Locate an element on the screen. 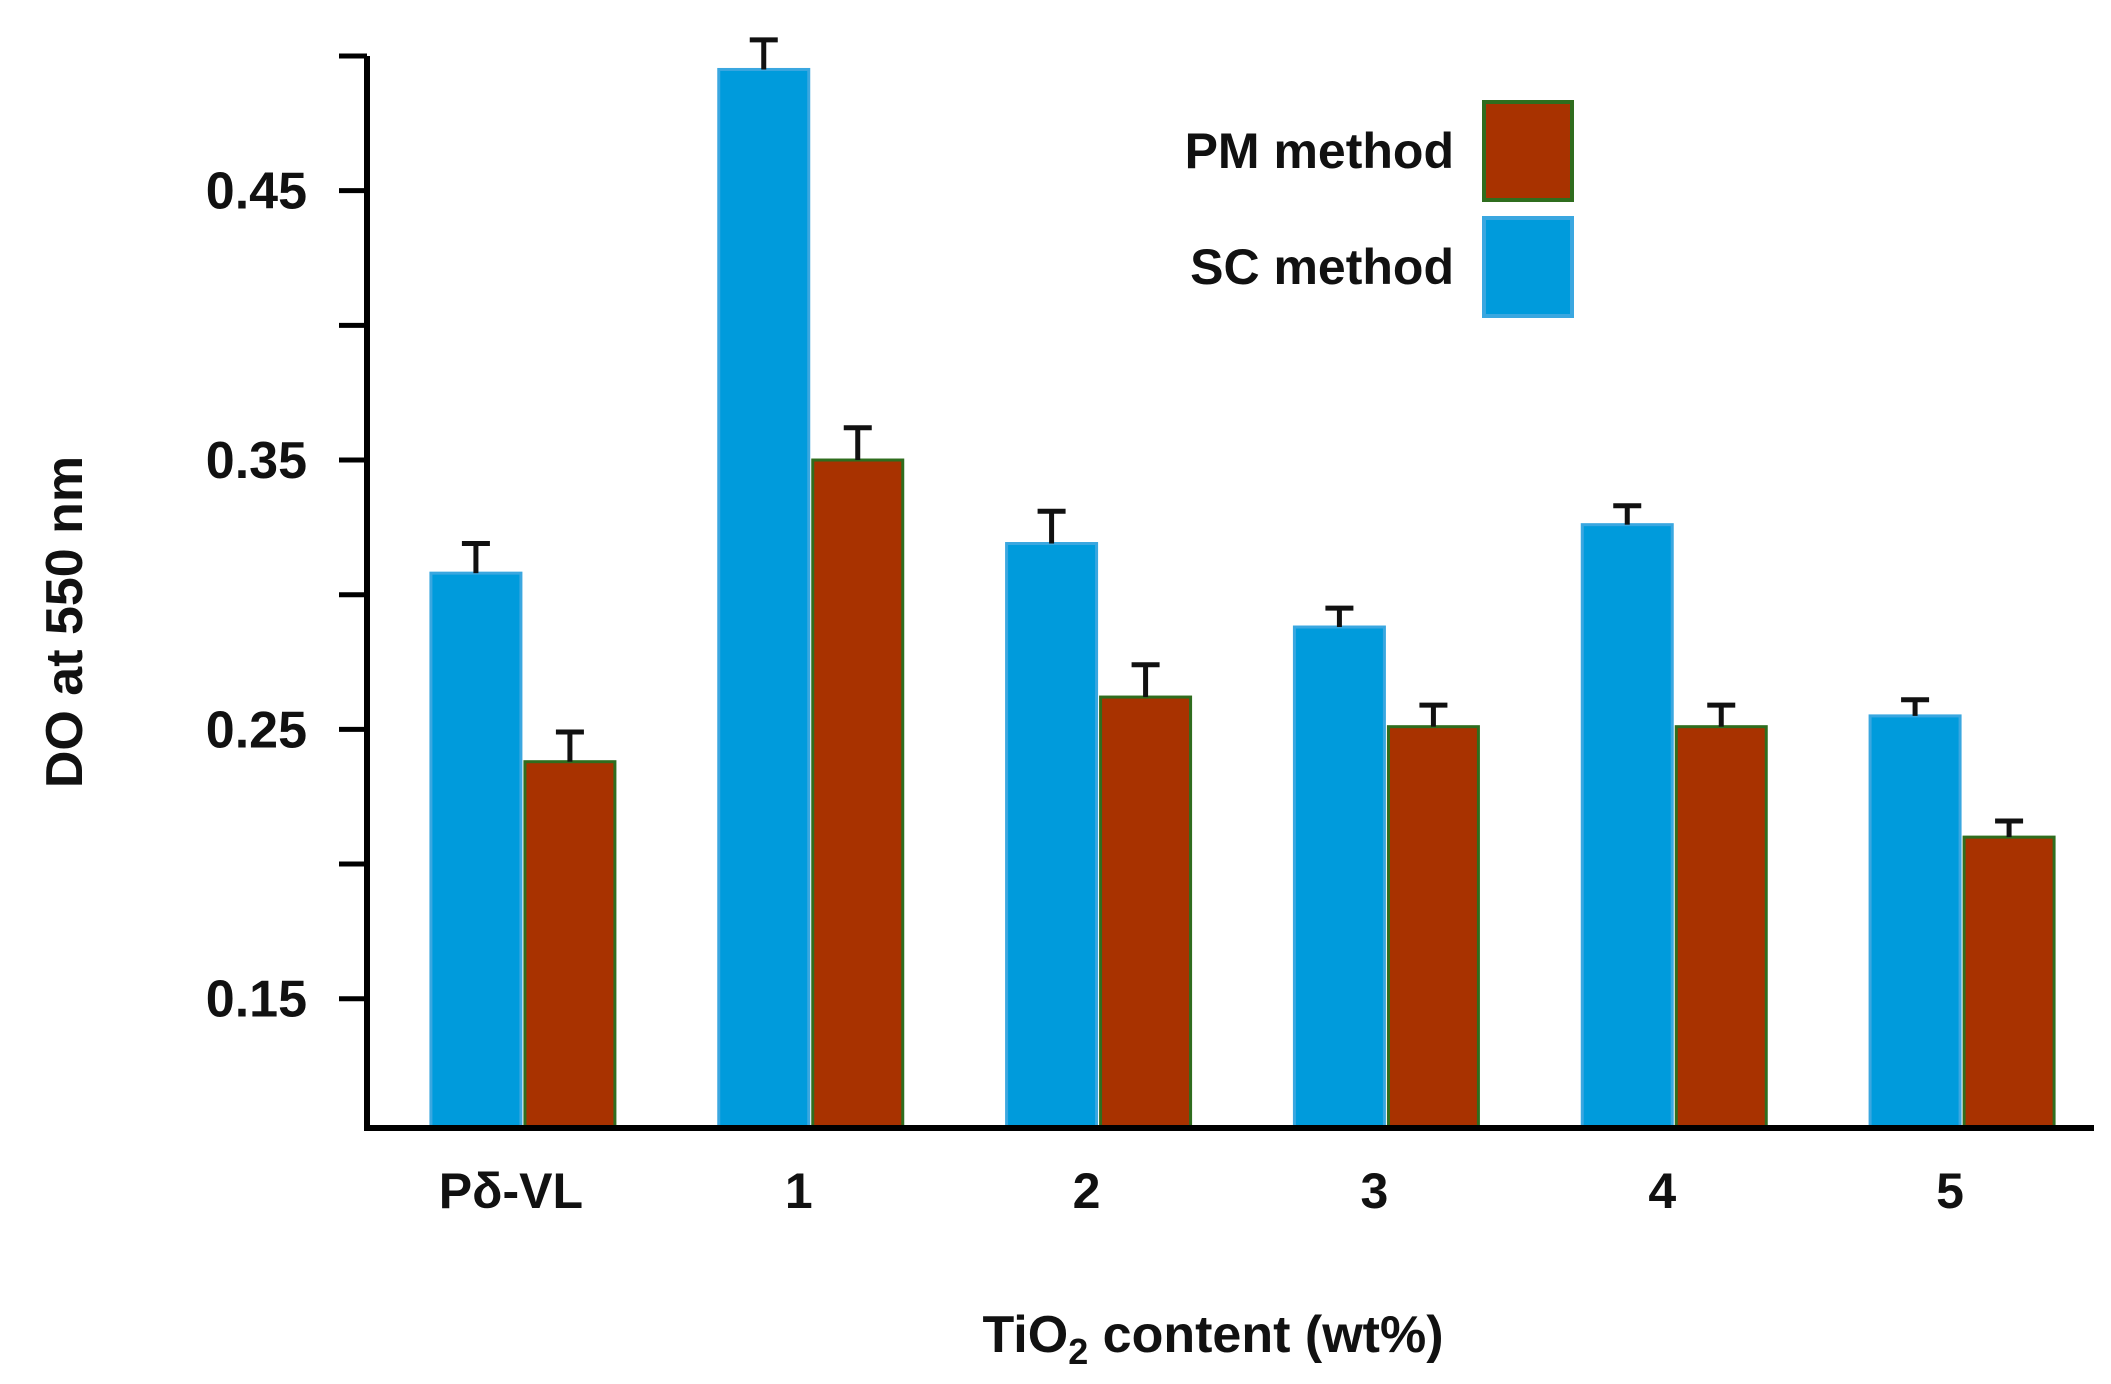  legend: PM method SC method is located at coordinates (1379, 209).